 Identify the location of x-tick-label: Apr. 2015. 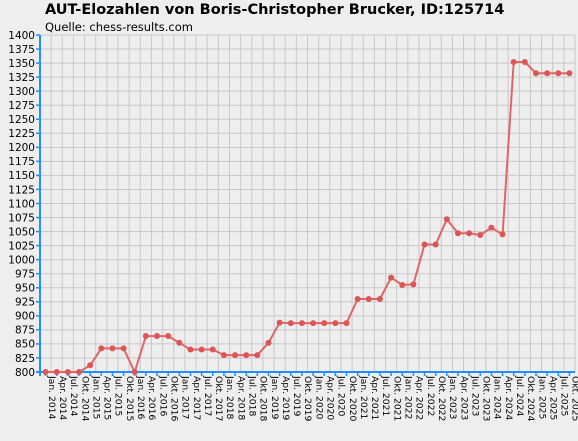
(107, 398).